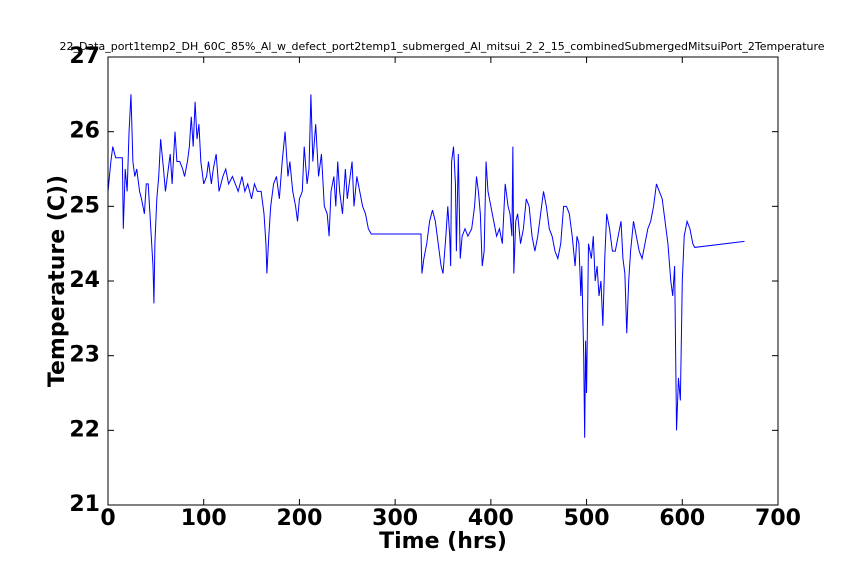 The height and width of the screenshot is (576, 864). What do you see at coordinates (84, 504) in the screenshot?
I see `y-tick-label: 21` at bounding box center [84, 504].